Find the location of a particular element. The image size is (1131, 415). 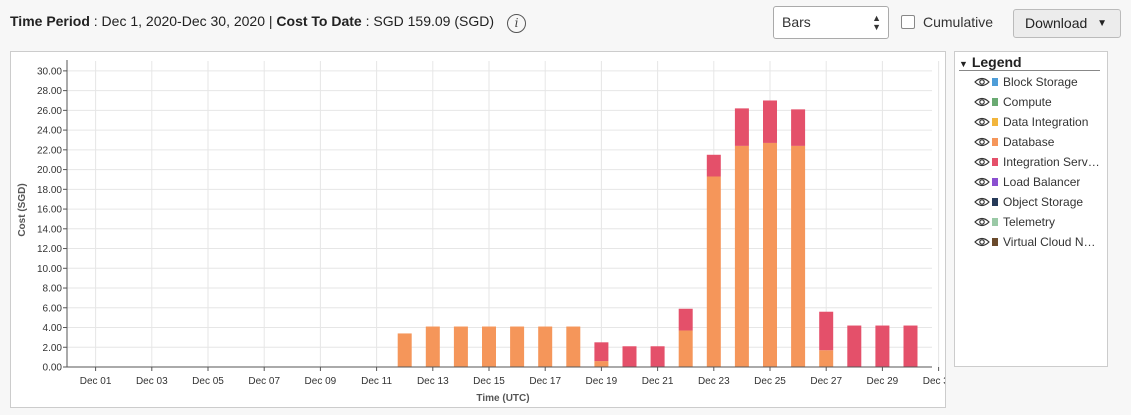

x-tick-label: Dec 11 is located at coordinates (376, 381).